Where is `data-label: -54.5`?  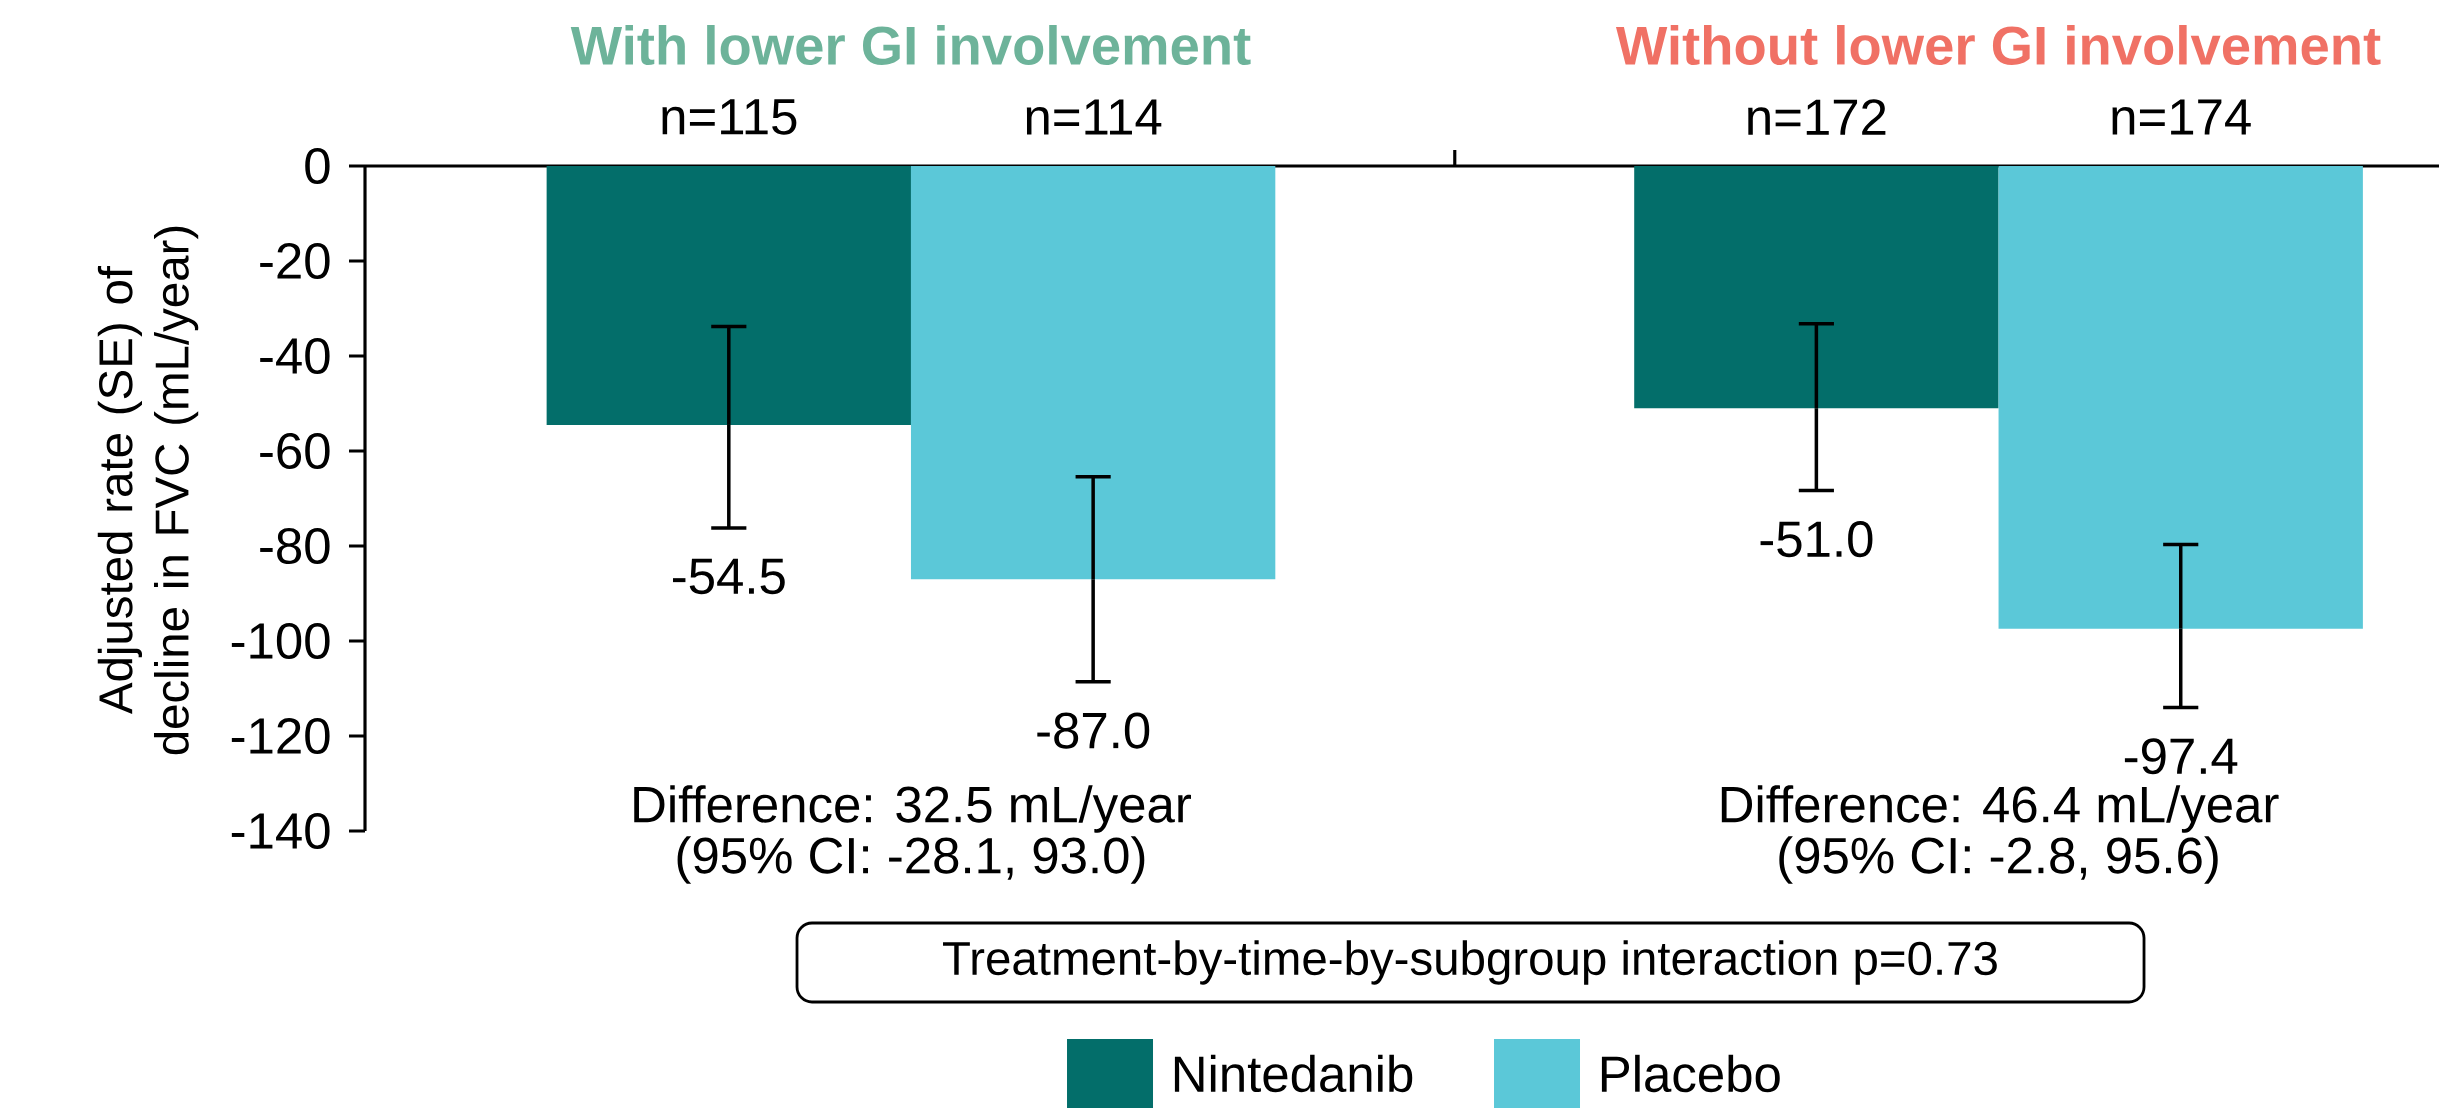
data-label: -54.5 is located at coordinates (728, 576).